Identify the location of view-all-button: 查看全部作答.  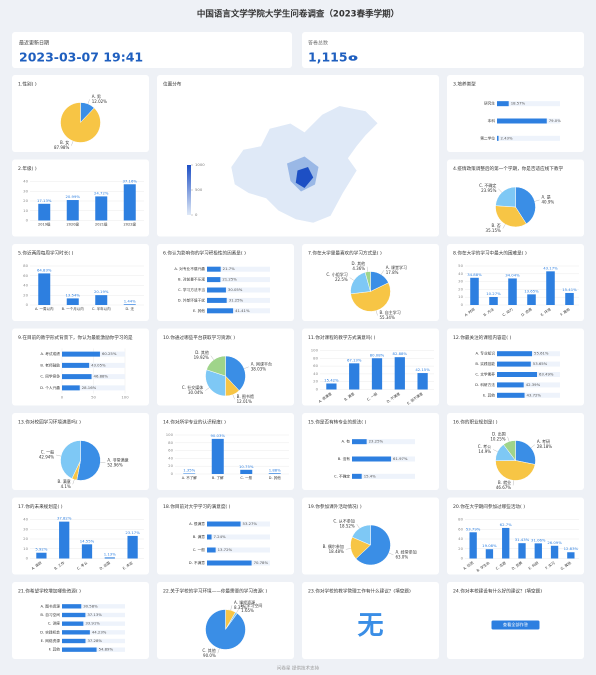
(515, 625).